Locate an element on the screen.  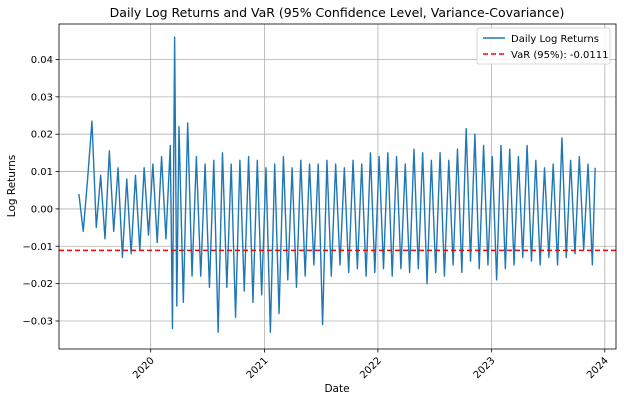
x-axis: 2020 2021 2022 2023 2024 is located at coordinates (371, 365).